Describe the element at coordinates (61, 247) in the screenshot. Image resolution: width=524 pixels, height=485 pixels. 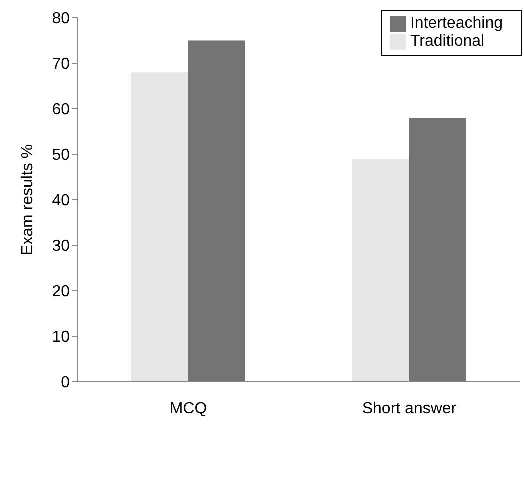
I see `y-tick-label: 30` at that location.